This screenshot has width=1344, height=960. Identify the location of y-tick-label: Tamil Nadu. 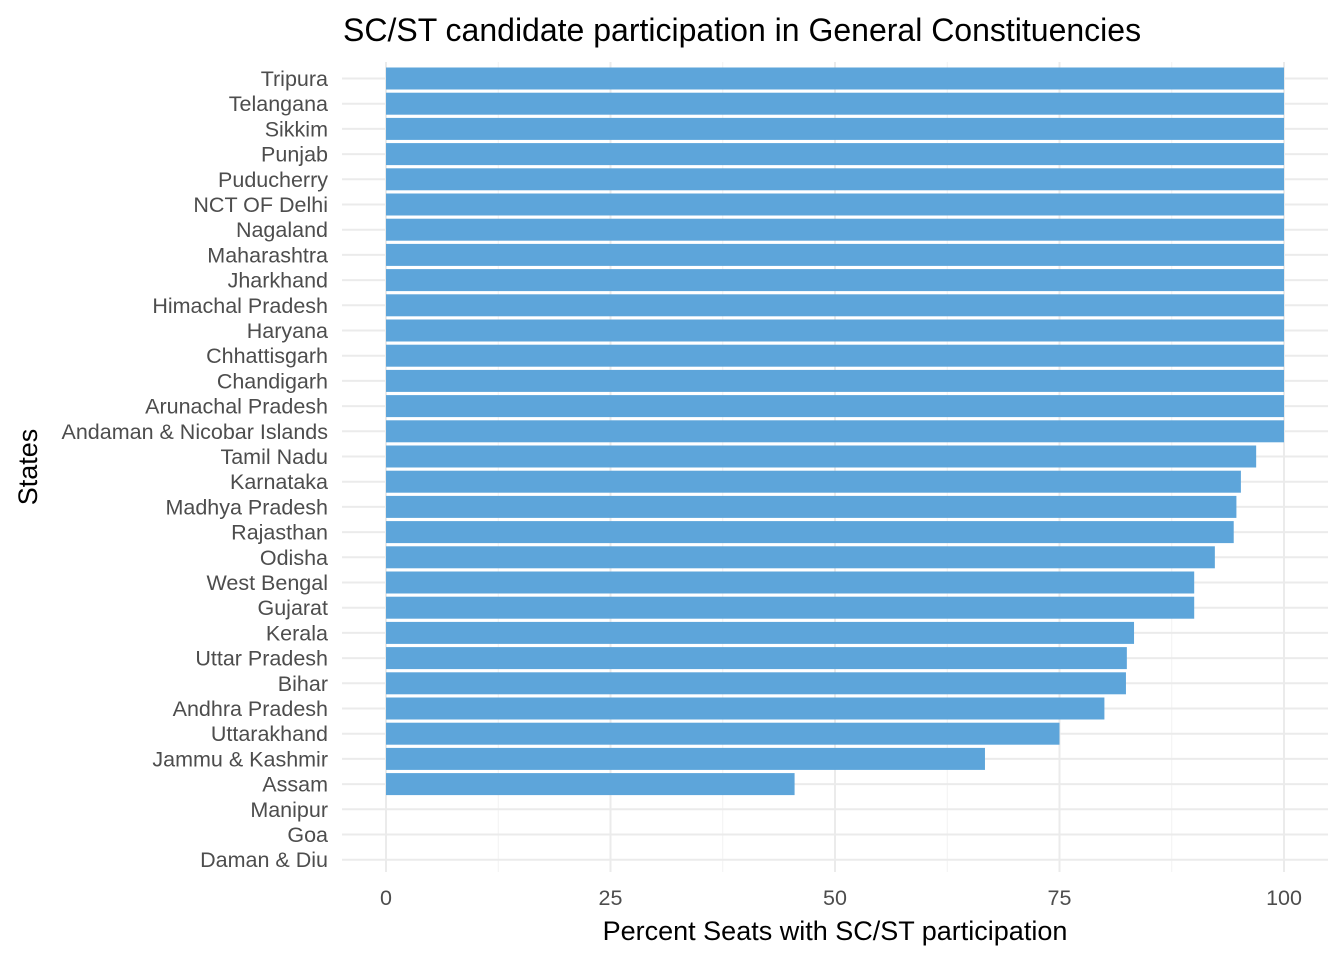
(274, 457).